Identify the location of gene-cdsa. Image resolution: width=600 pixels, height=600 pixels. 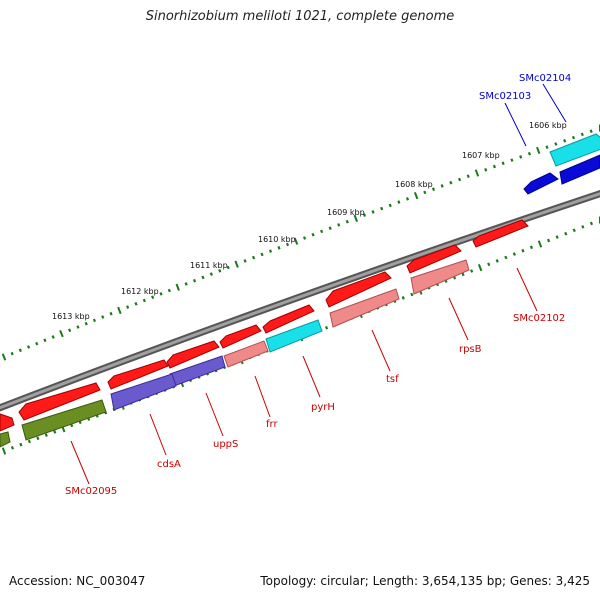
(138, 374).